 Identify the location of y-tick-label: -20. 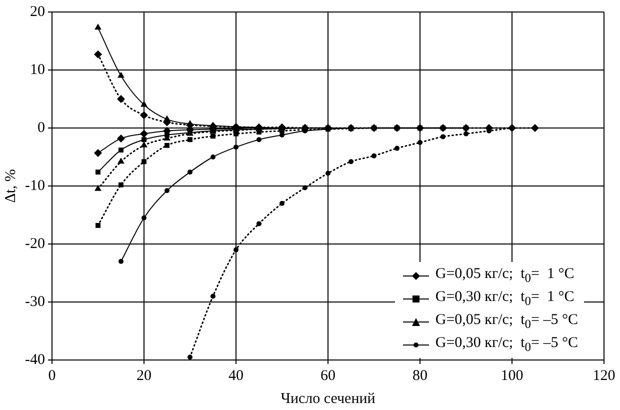
(34, 244).